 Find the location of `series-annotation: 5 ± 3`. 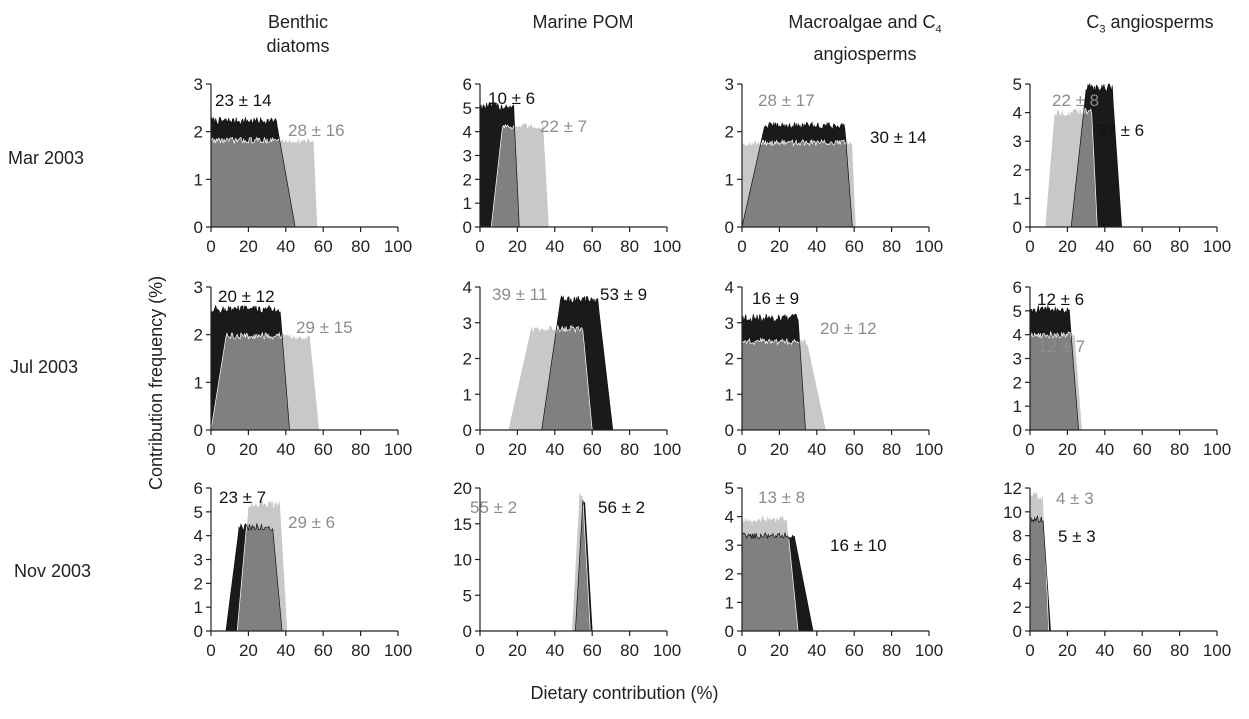

series-annotation: 5 ± 3 is located at coordinates (1077, 536).